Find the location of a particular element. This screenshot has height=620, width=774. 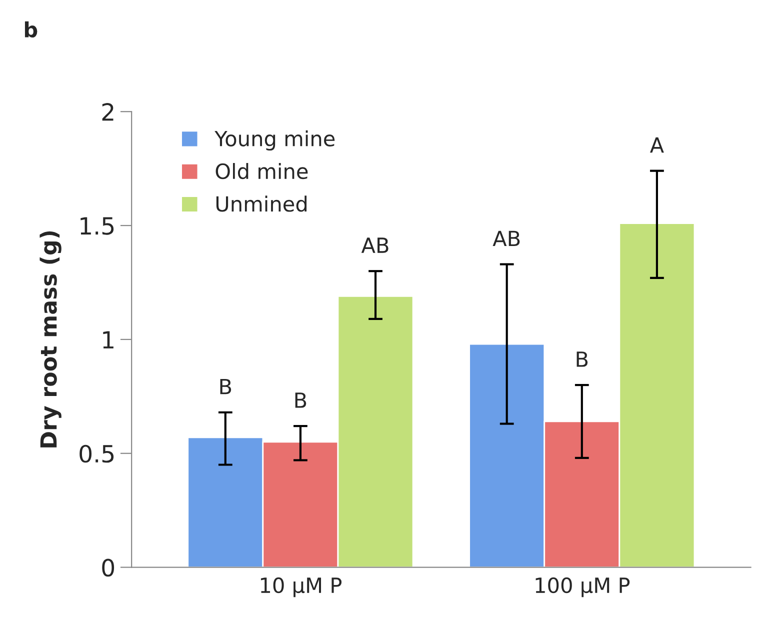

x-tick-label: 100 µM P is located at coordinates (583, 587).